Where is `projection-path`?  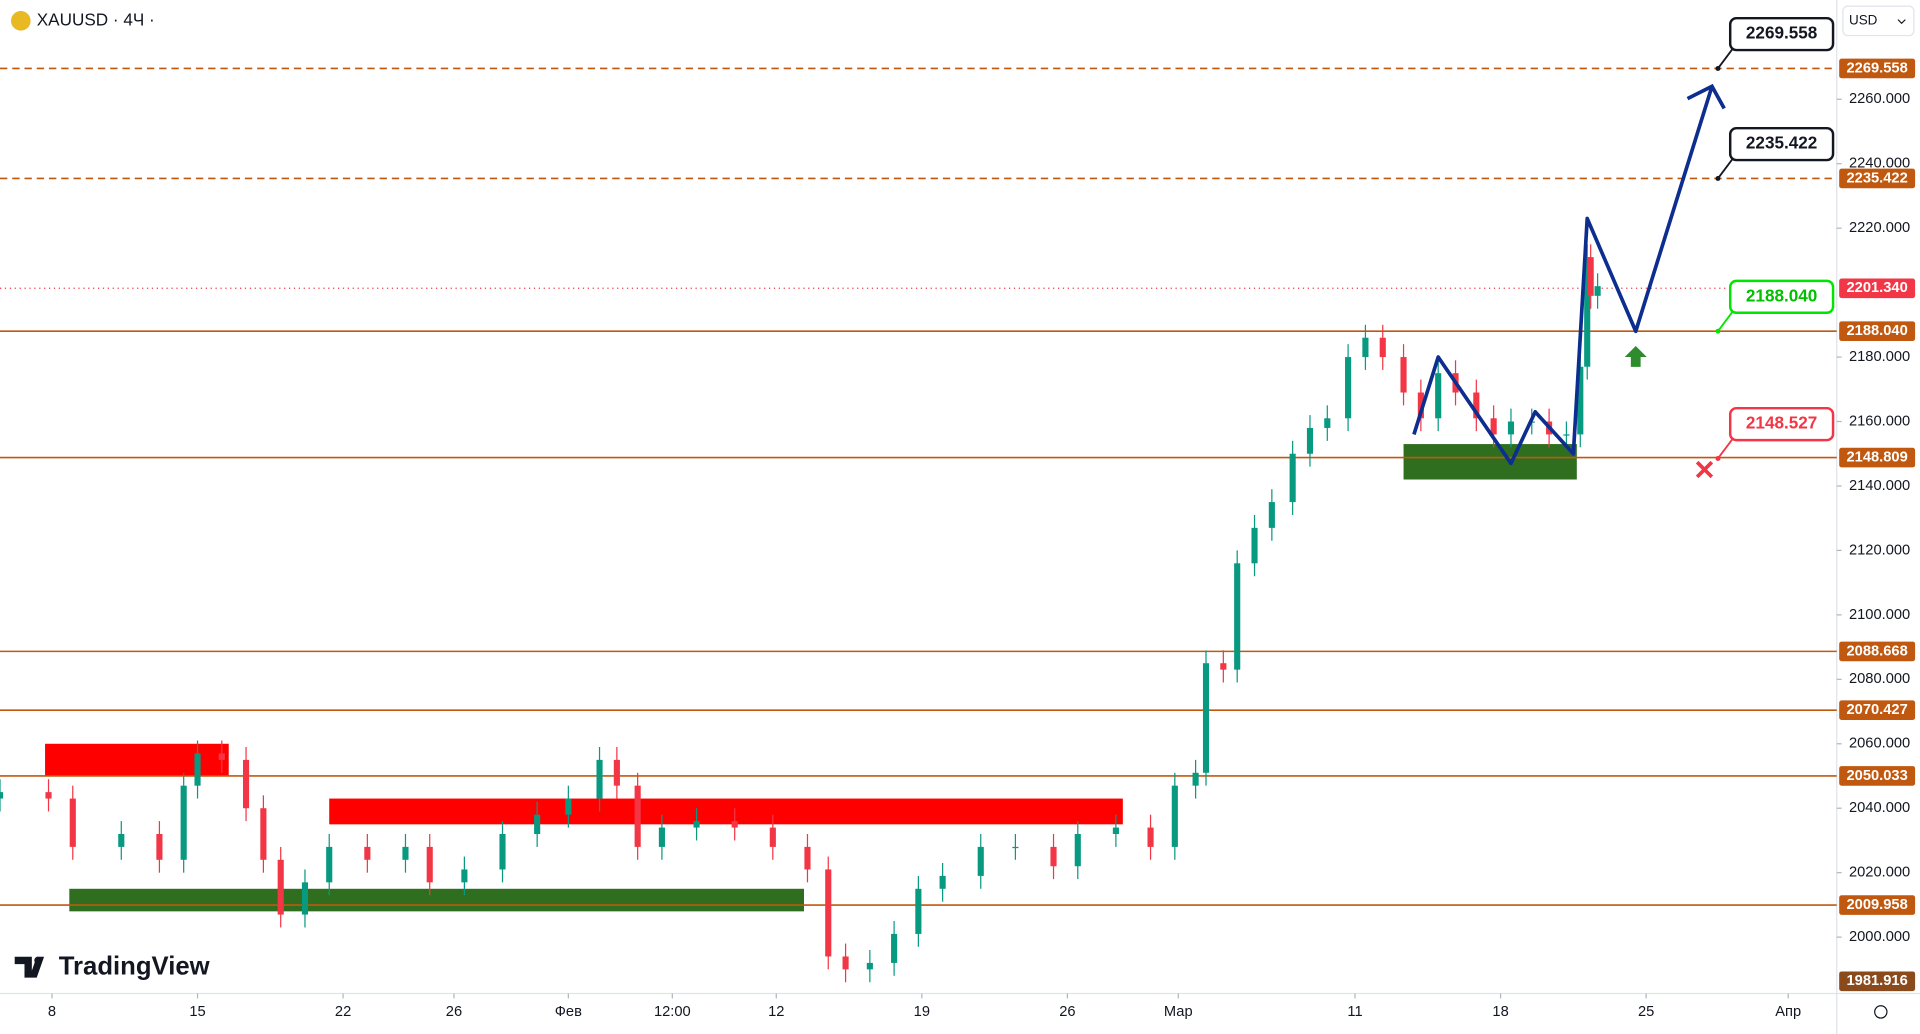 projection-path is located at coordinates (1563, 275).